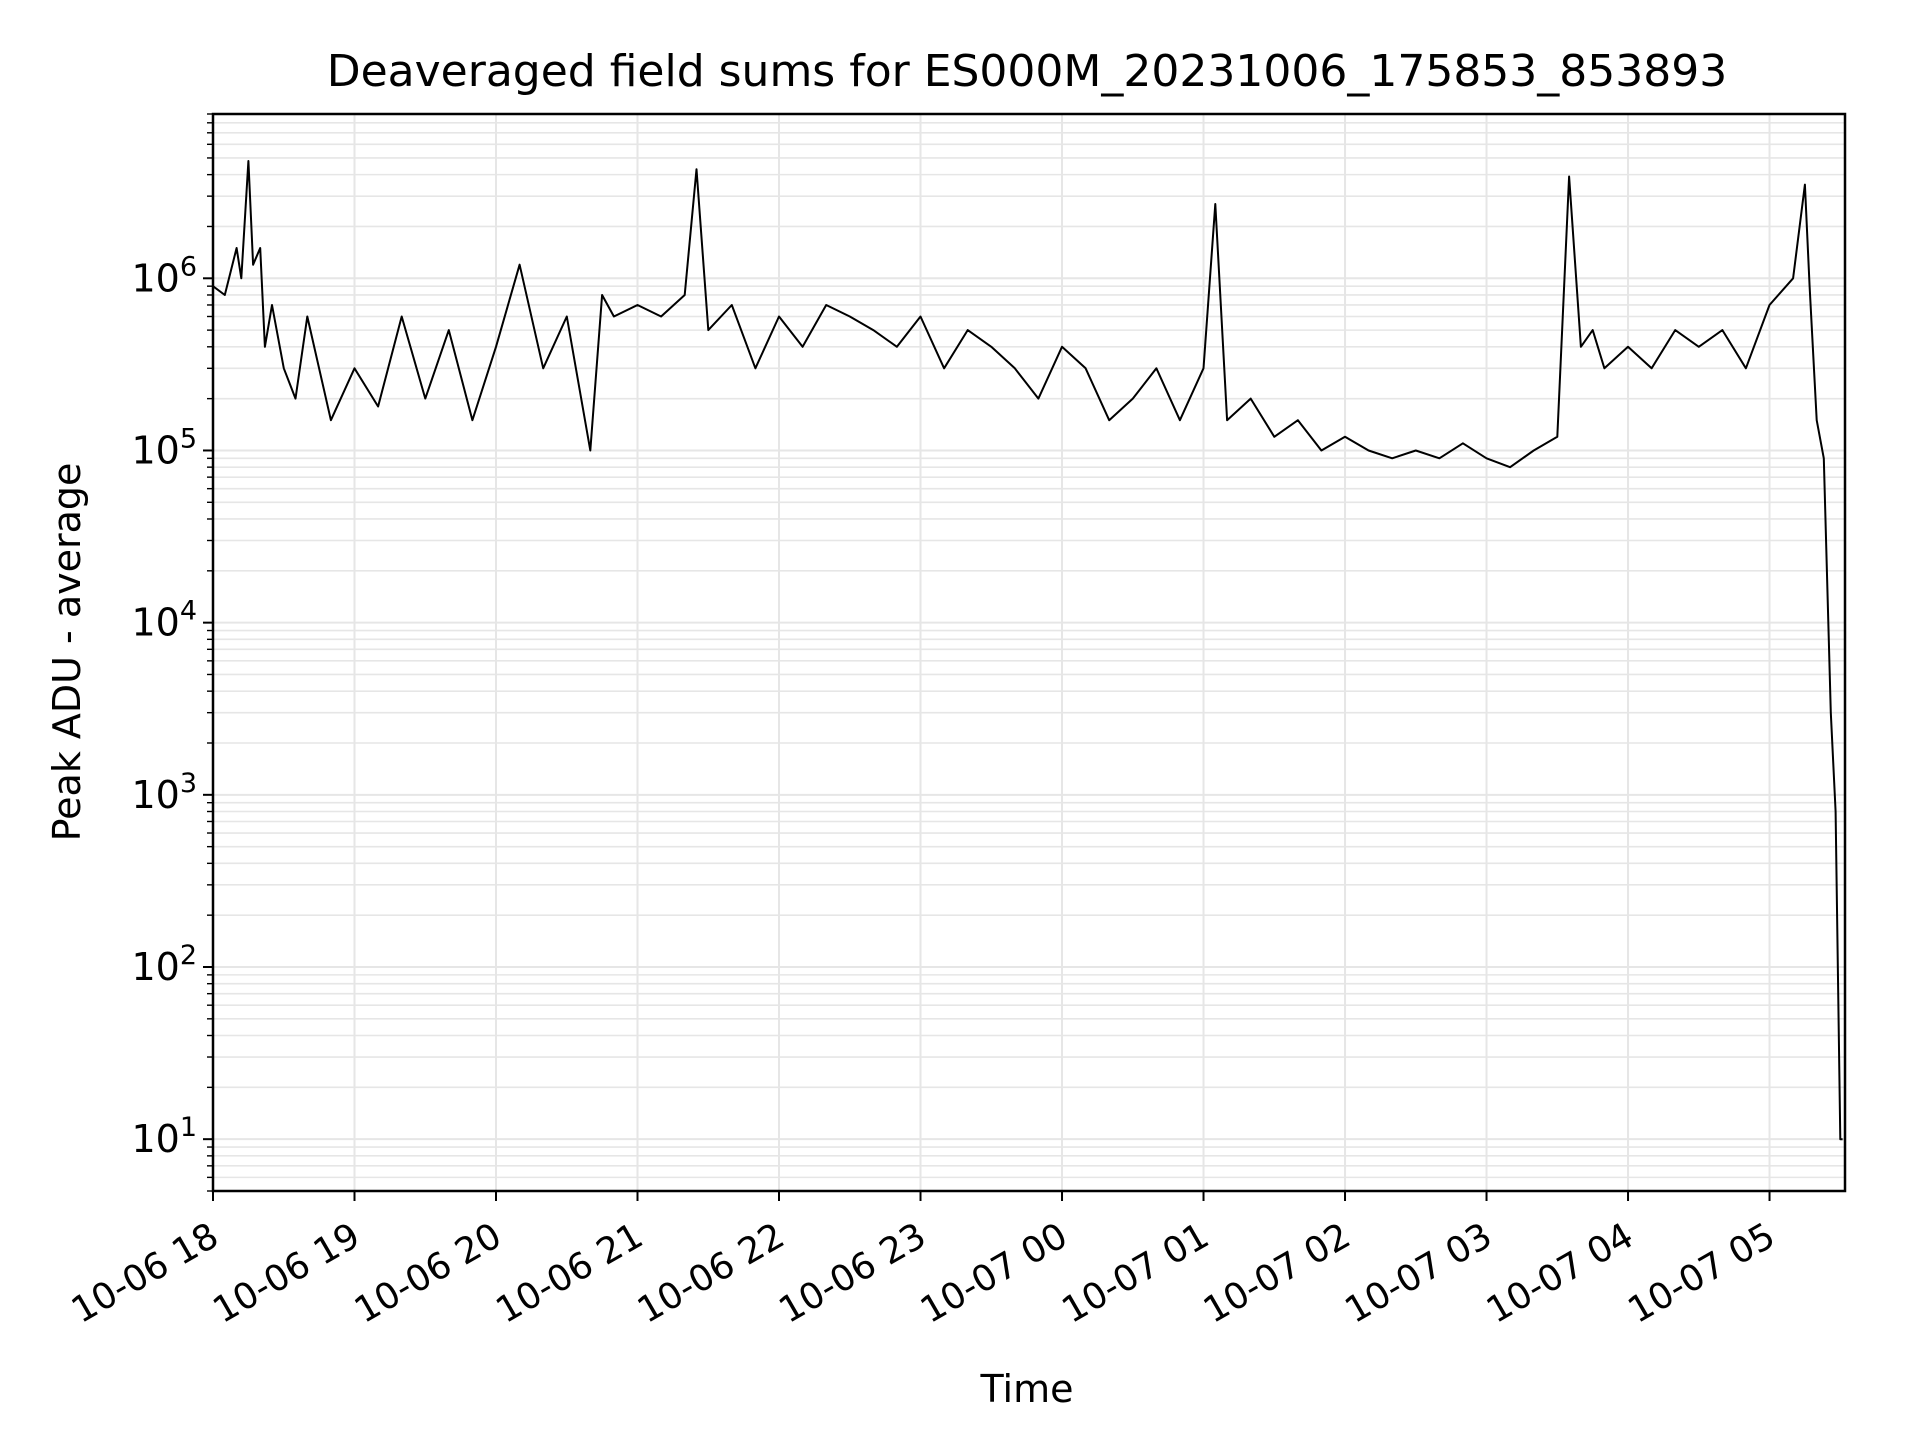 Image resolution: width=1920 pixels, height=1440 pixels. I want to click on y-tick-label: 10², so click(164, 964).